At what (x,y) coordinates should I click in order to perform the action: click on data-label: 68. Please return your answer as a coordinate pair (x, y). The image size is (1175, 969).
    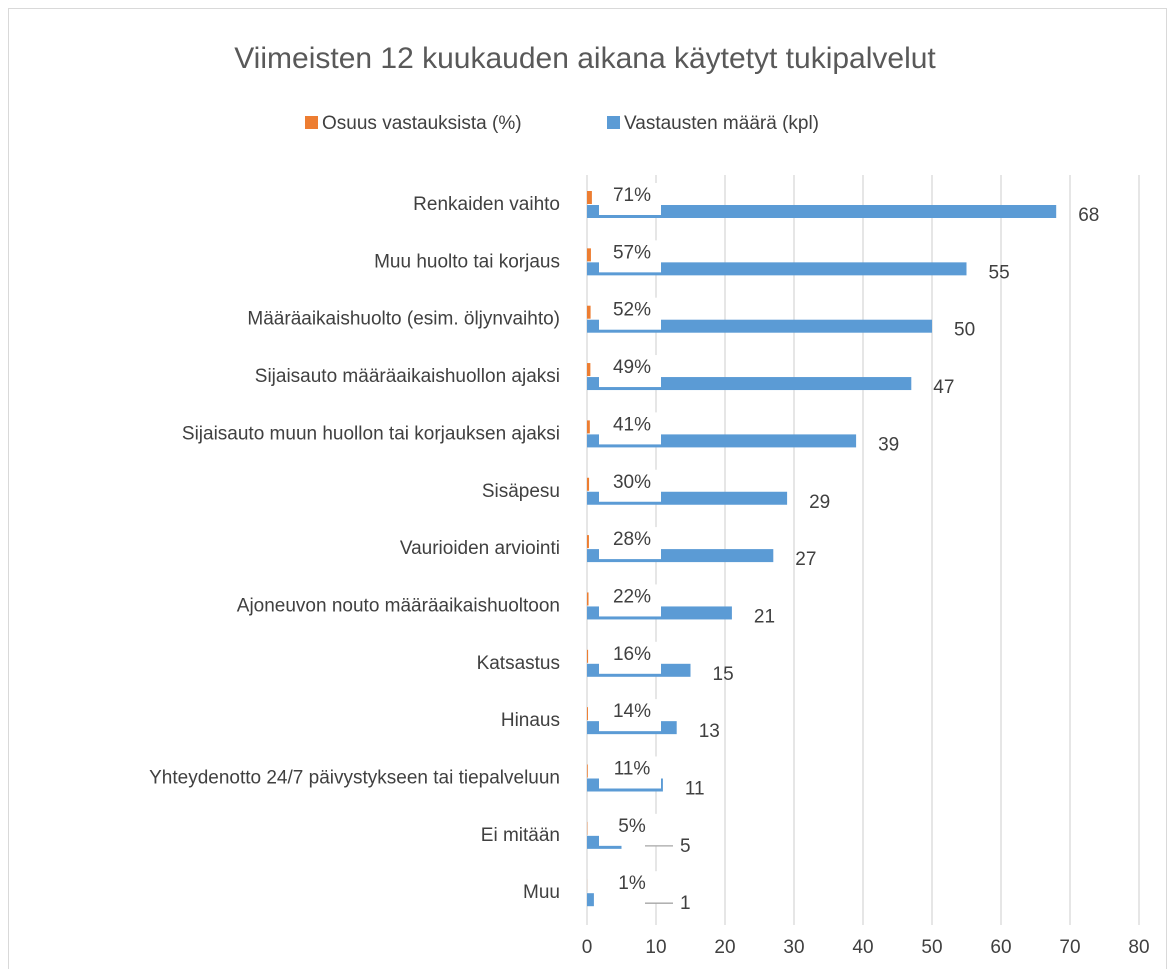
    Looking at the image, I should click on (1088, 215).